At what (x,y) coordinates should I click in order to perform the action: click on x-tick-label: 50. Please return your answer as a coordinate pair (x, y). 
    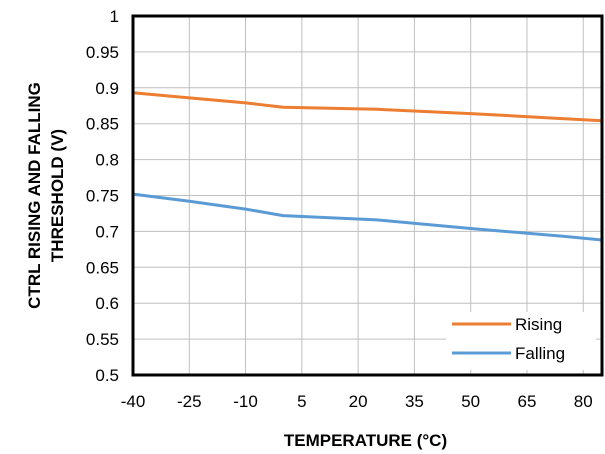
    Looking at the image, I should click on (470, 401).